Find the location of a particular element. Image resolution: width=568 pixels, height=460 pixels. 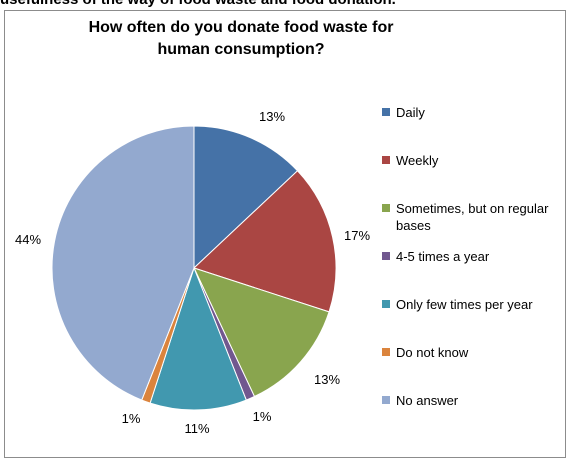

data-label-daily: 13% is located at coordinates (272, 116).